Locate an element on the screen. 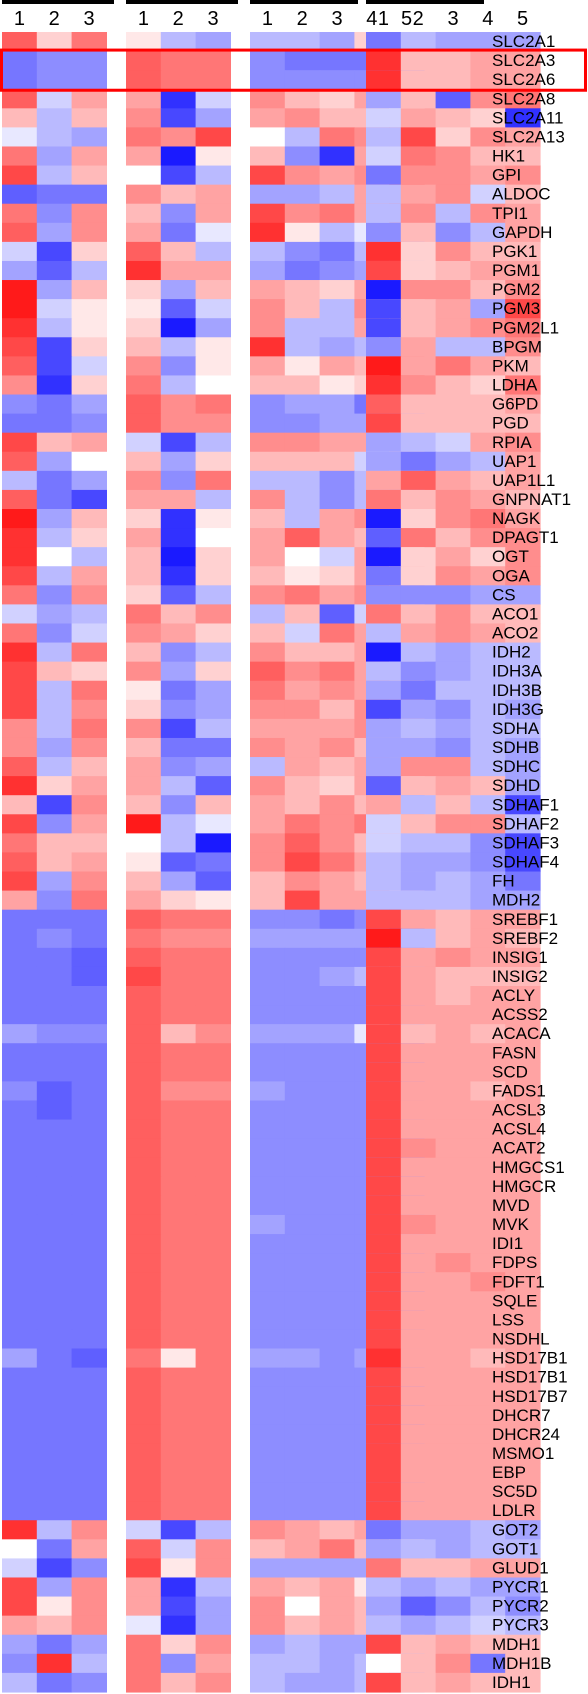 The image size is (588, 1694). row-label: PYCR2 is located at coordinates (520, 1606).